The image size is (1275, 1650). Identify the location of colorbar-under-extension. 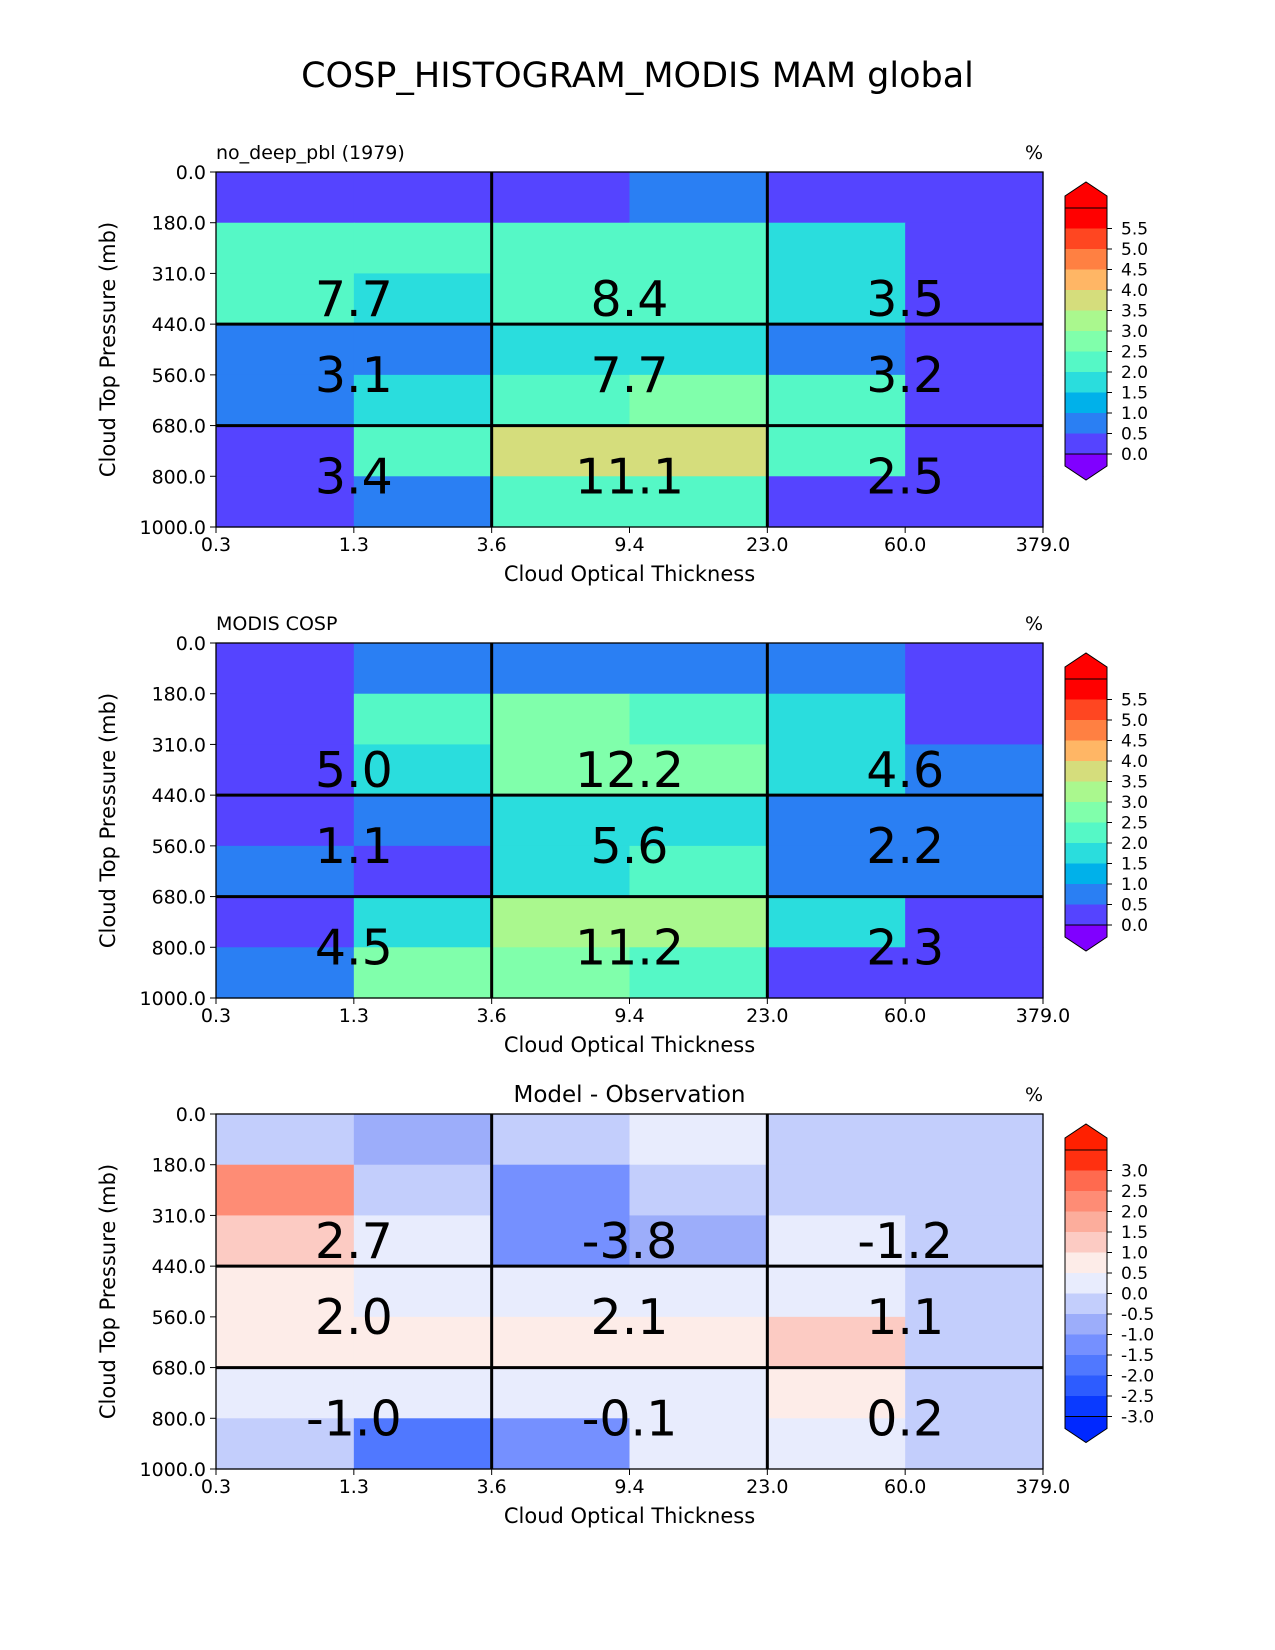
(1086, 938).